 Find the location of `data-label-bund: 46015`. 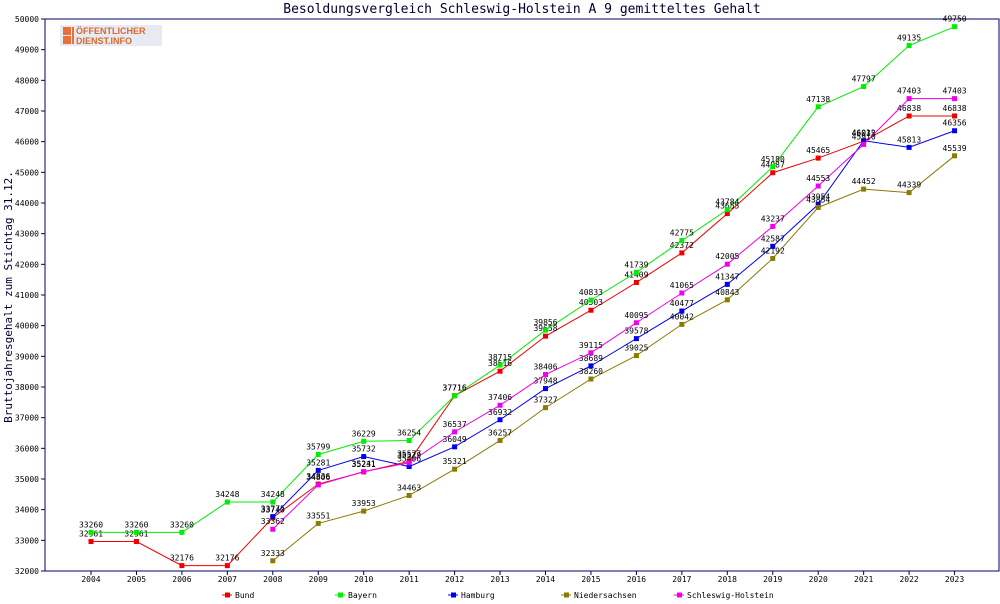

data-label-bund: 46015 is located at coordinates (864, 133).